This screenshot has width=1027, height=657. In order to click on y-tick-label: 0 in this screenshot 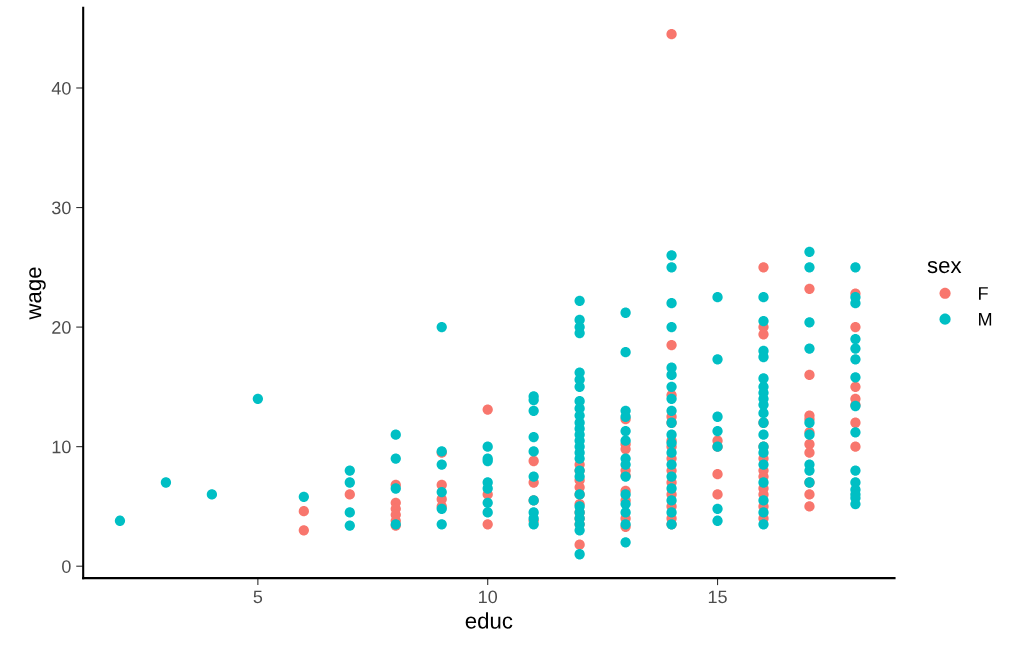, I will do `click(66, 566)`.